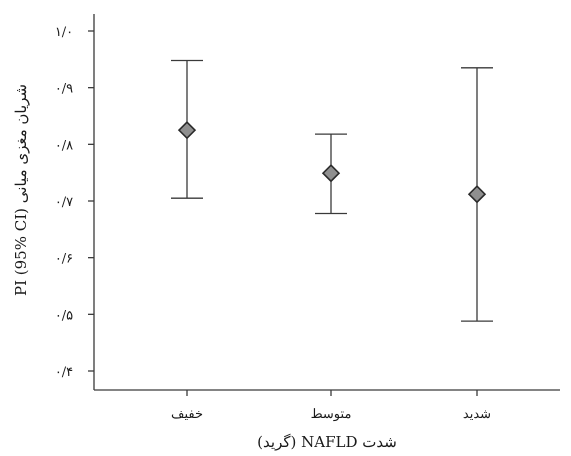 The image size is (571, 456). What do you see at coordinates (187, 414) in the screenshot?
I see `x-tick-label: خفیف` at bounding box center [187, 414].